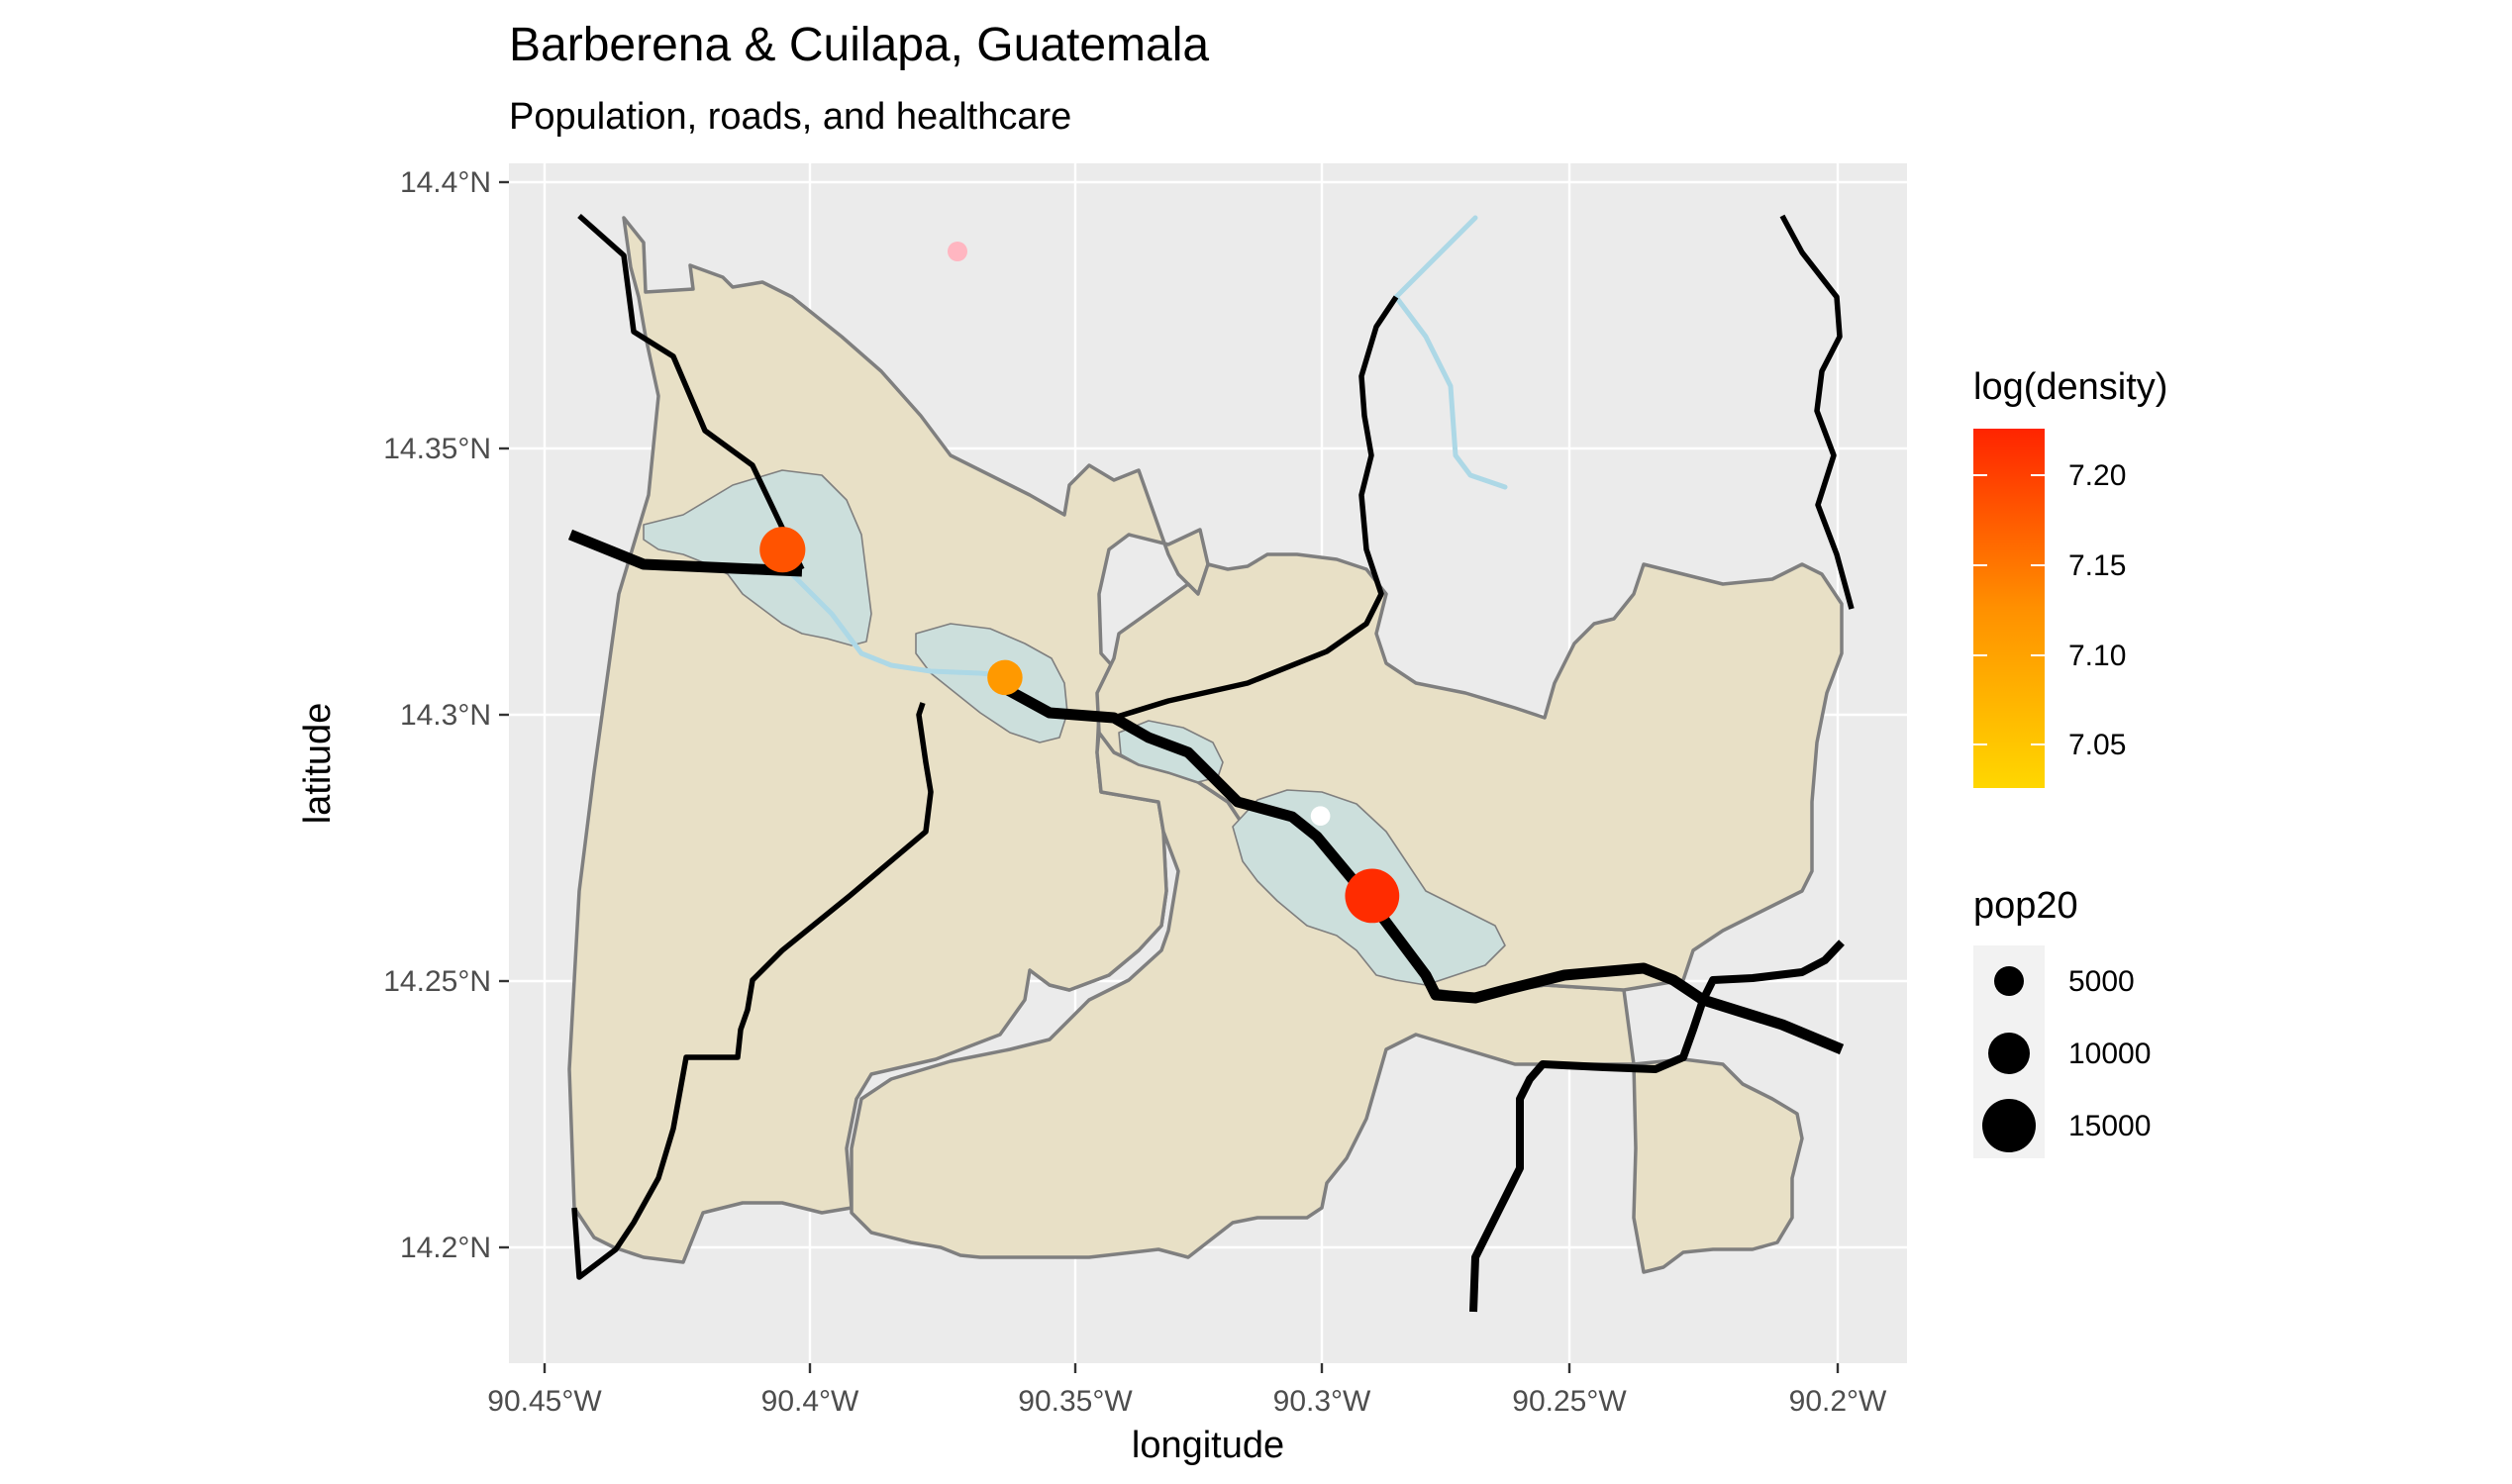 The image size is (2512, 1484). What do you see at coordinates (1588, 1155) in the screenshot?
I see `road-east-south` at bounding box center [1588, 1155].